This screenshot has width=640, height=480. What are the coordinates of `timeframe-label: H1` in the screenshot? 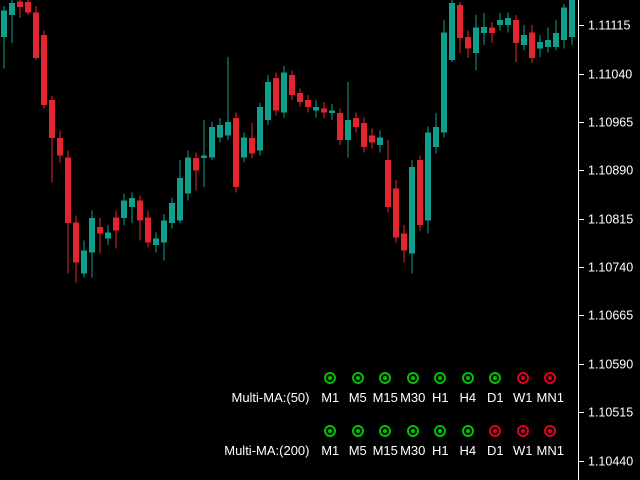 It's located at (440, 450).